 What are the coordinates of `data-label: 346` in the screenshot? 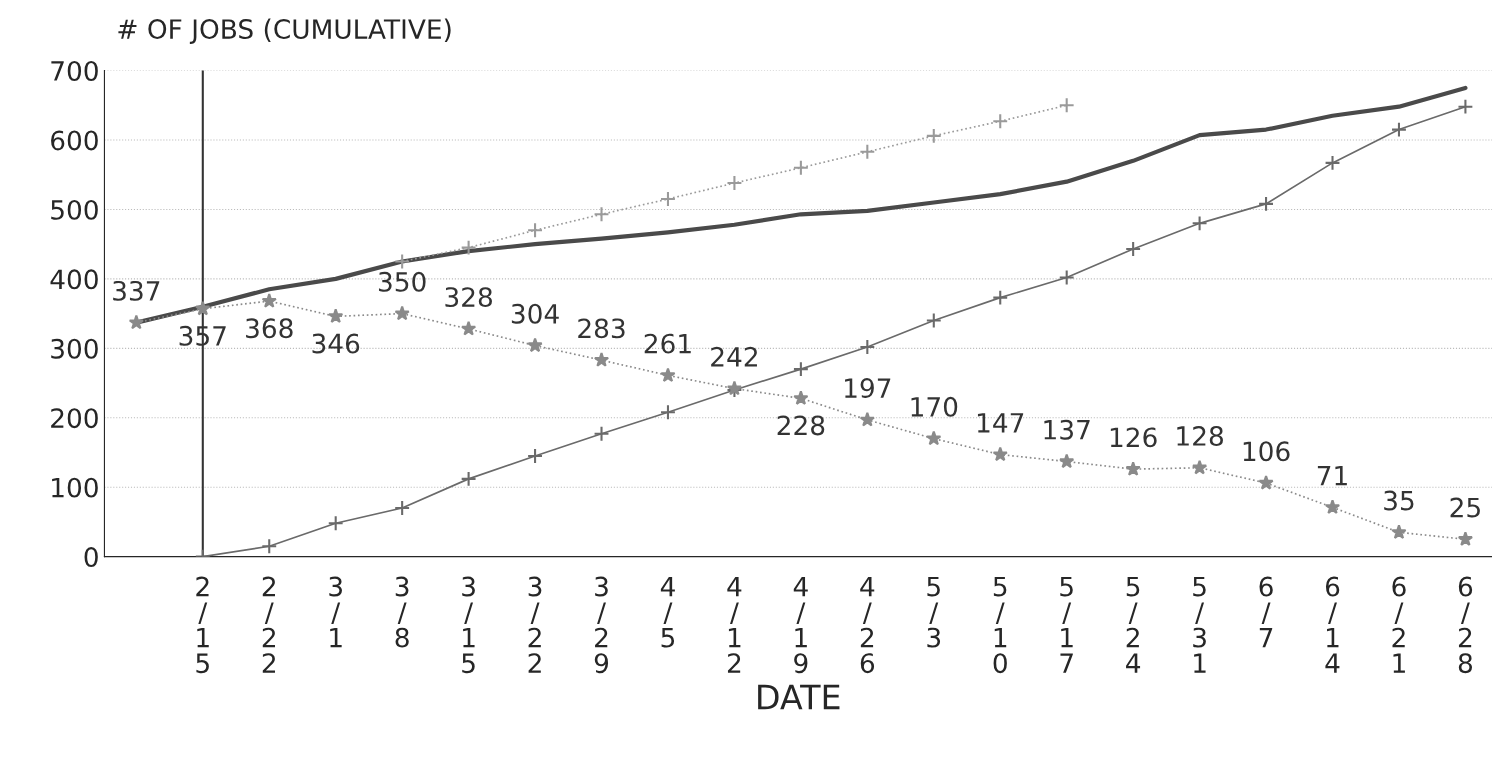 It's located at (336, 343).